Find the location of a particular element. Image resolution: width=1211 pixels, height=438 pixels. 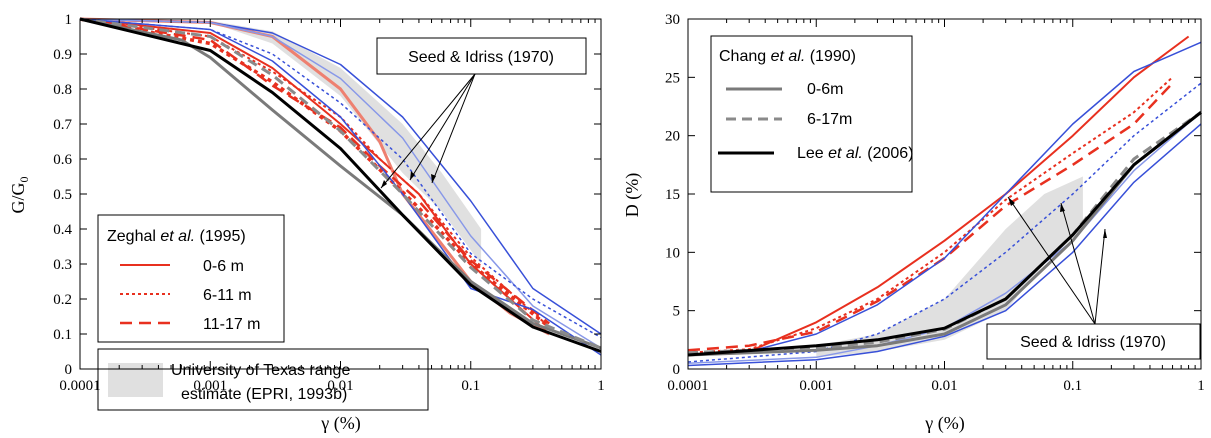

legend-title: Chang et al. (1990) is located at coordinates (787, 56).